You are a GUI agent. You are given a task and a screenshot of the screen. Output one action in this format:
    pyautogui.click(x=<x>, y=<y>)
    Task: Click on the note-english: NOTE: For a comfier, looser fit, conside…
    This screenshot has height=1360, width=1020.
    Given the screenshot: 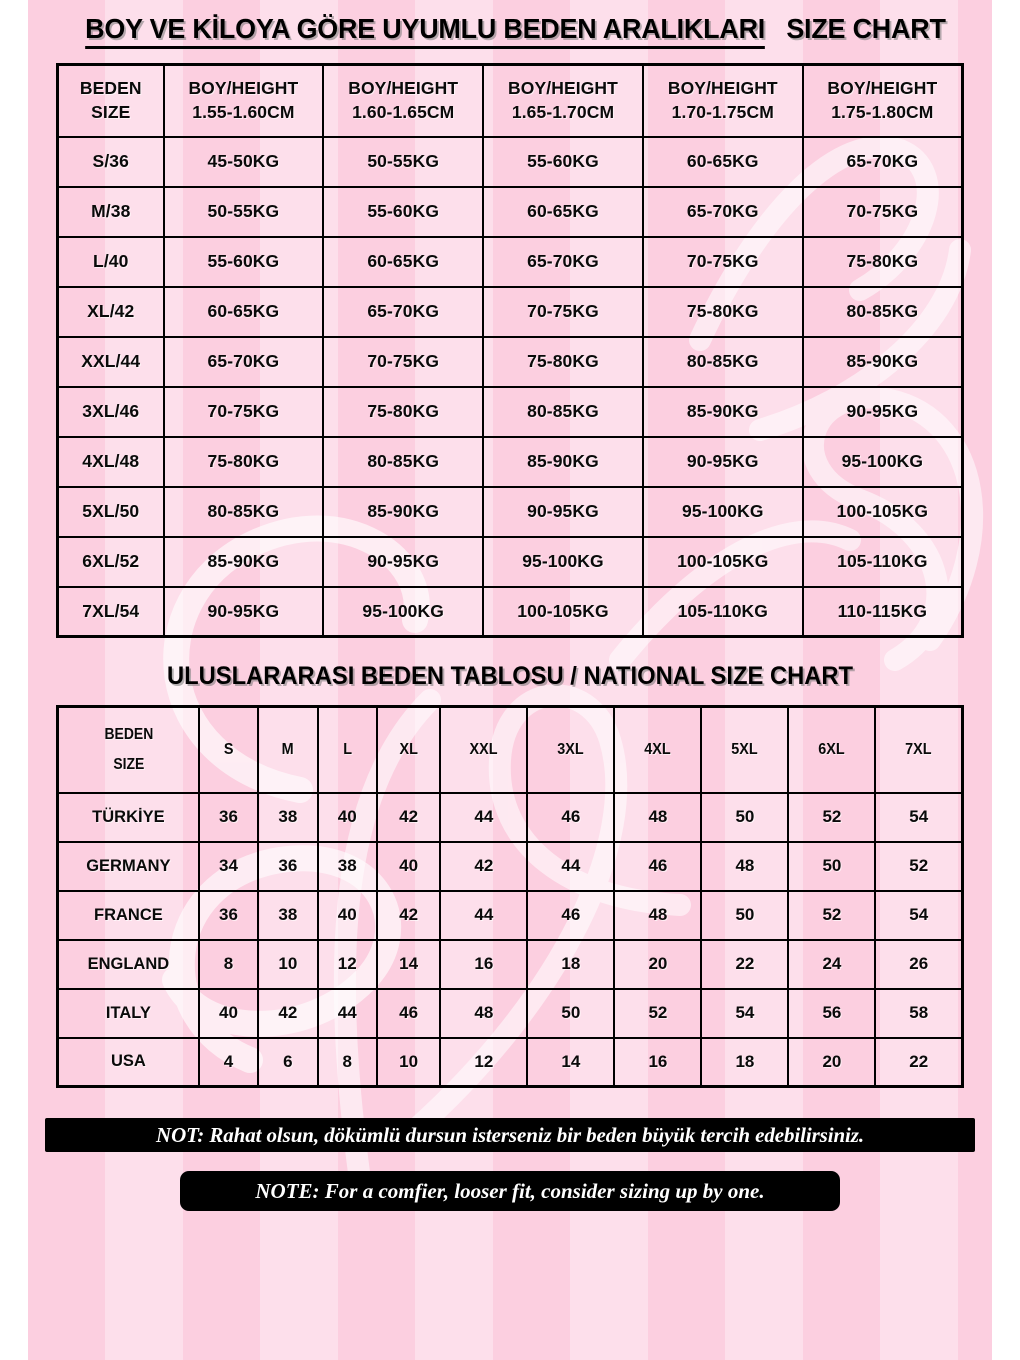 What is the action you would take?
    pyautogui.click(x=510, y=1191)
    